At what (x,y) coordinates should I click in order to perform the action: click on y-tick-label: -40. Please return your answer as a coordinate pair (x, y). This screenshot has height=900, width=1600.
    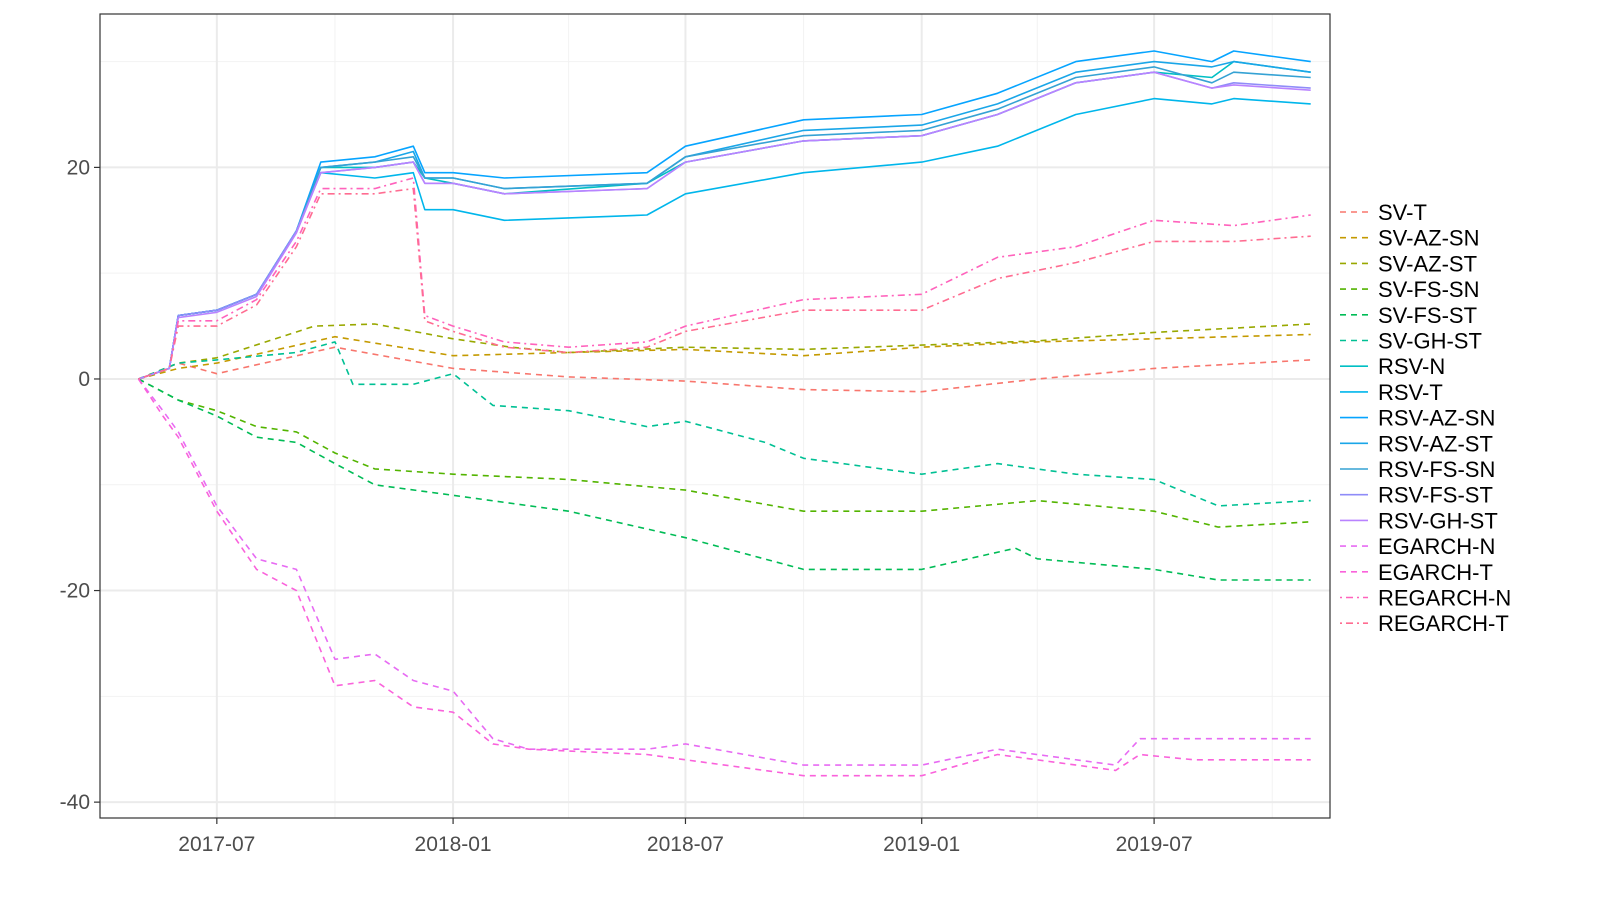
    Looking at the image, I should click on (75, 802).